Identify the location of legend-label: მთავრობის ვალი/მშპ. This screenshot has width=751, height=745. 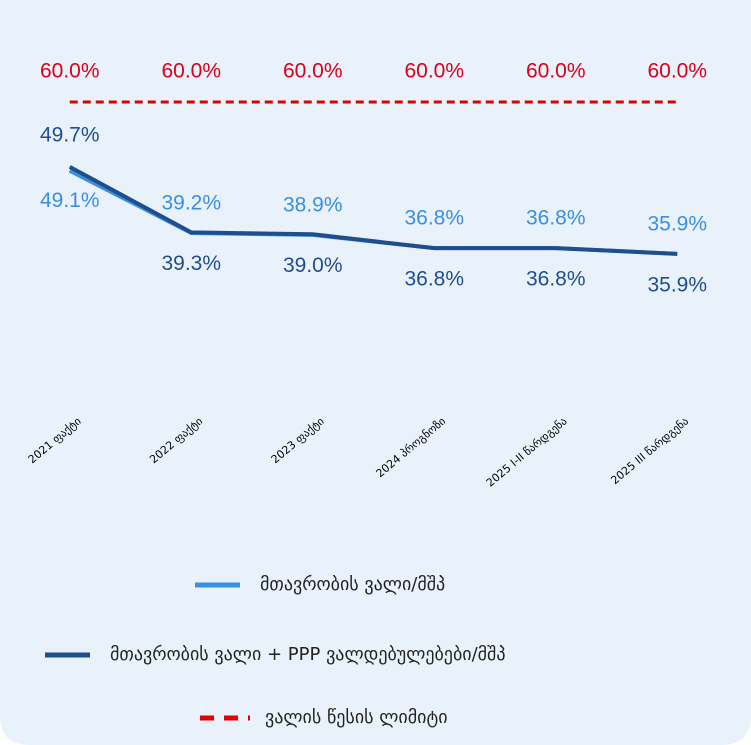
(352, 584).